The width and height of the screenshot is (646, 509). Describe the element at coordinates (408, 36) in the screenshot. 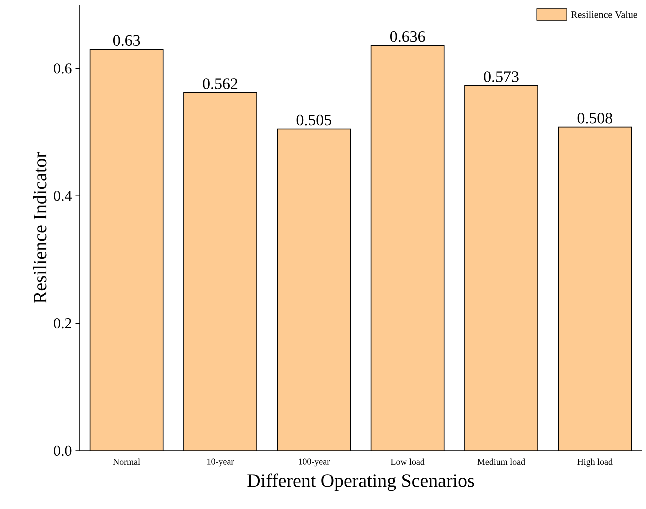

I see `data-label: 0.636` at that location.